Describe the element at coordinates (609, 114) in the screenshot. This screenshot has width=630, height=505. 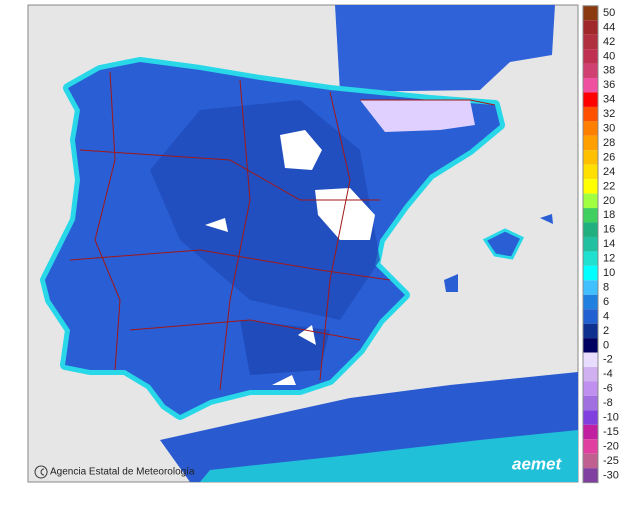
I see `legend-label: 32` at that location.